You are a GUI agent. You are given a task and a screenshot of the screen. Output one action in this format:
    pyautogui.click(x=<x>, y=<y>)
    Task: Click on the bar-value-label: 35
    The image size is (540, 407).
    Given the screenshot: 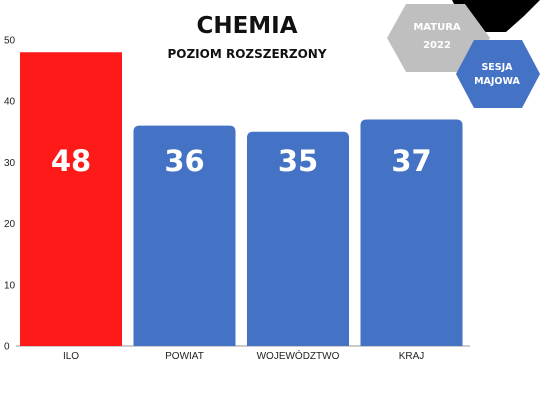 What is the action you would take?
    pyautogui.click(x=298, y=161)
    